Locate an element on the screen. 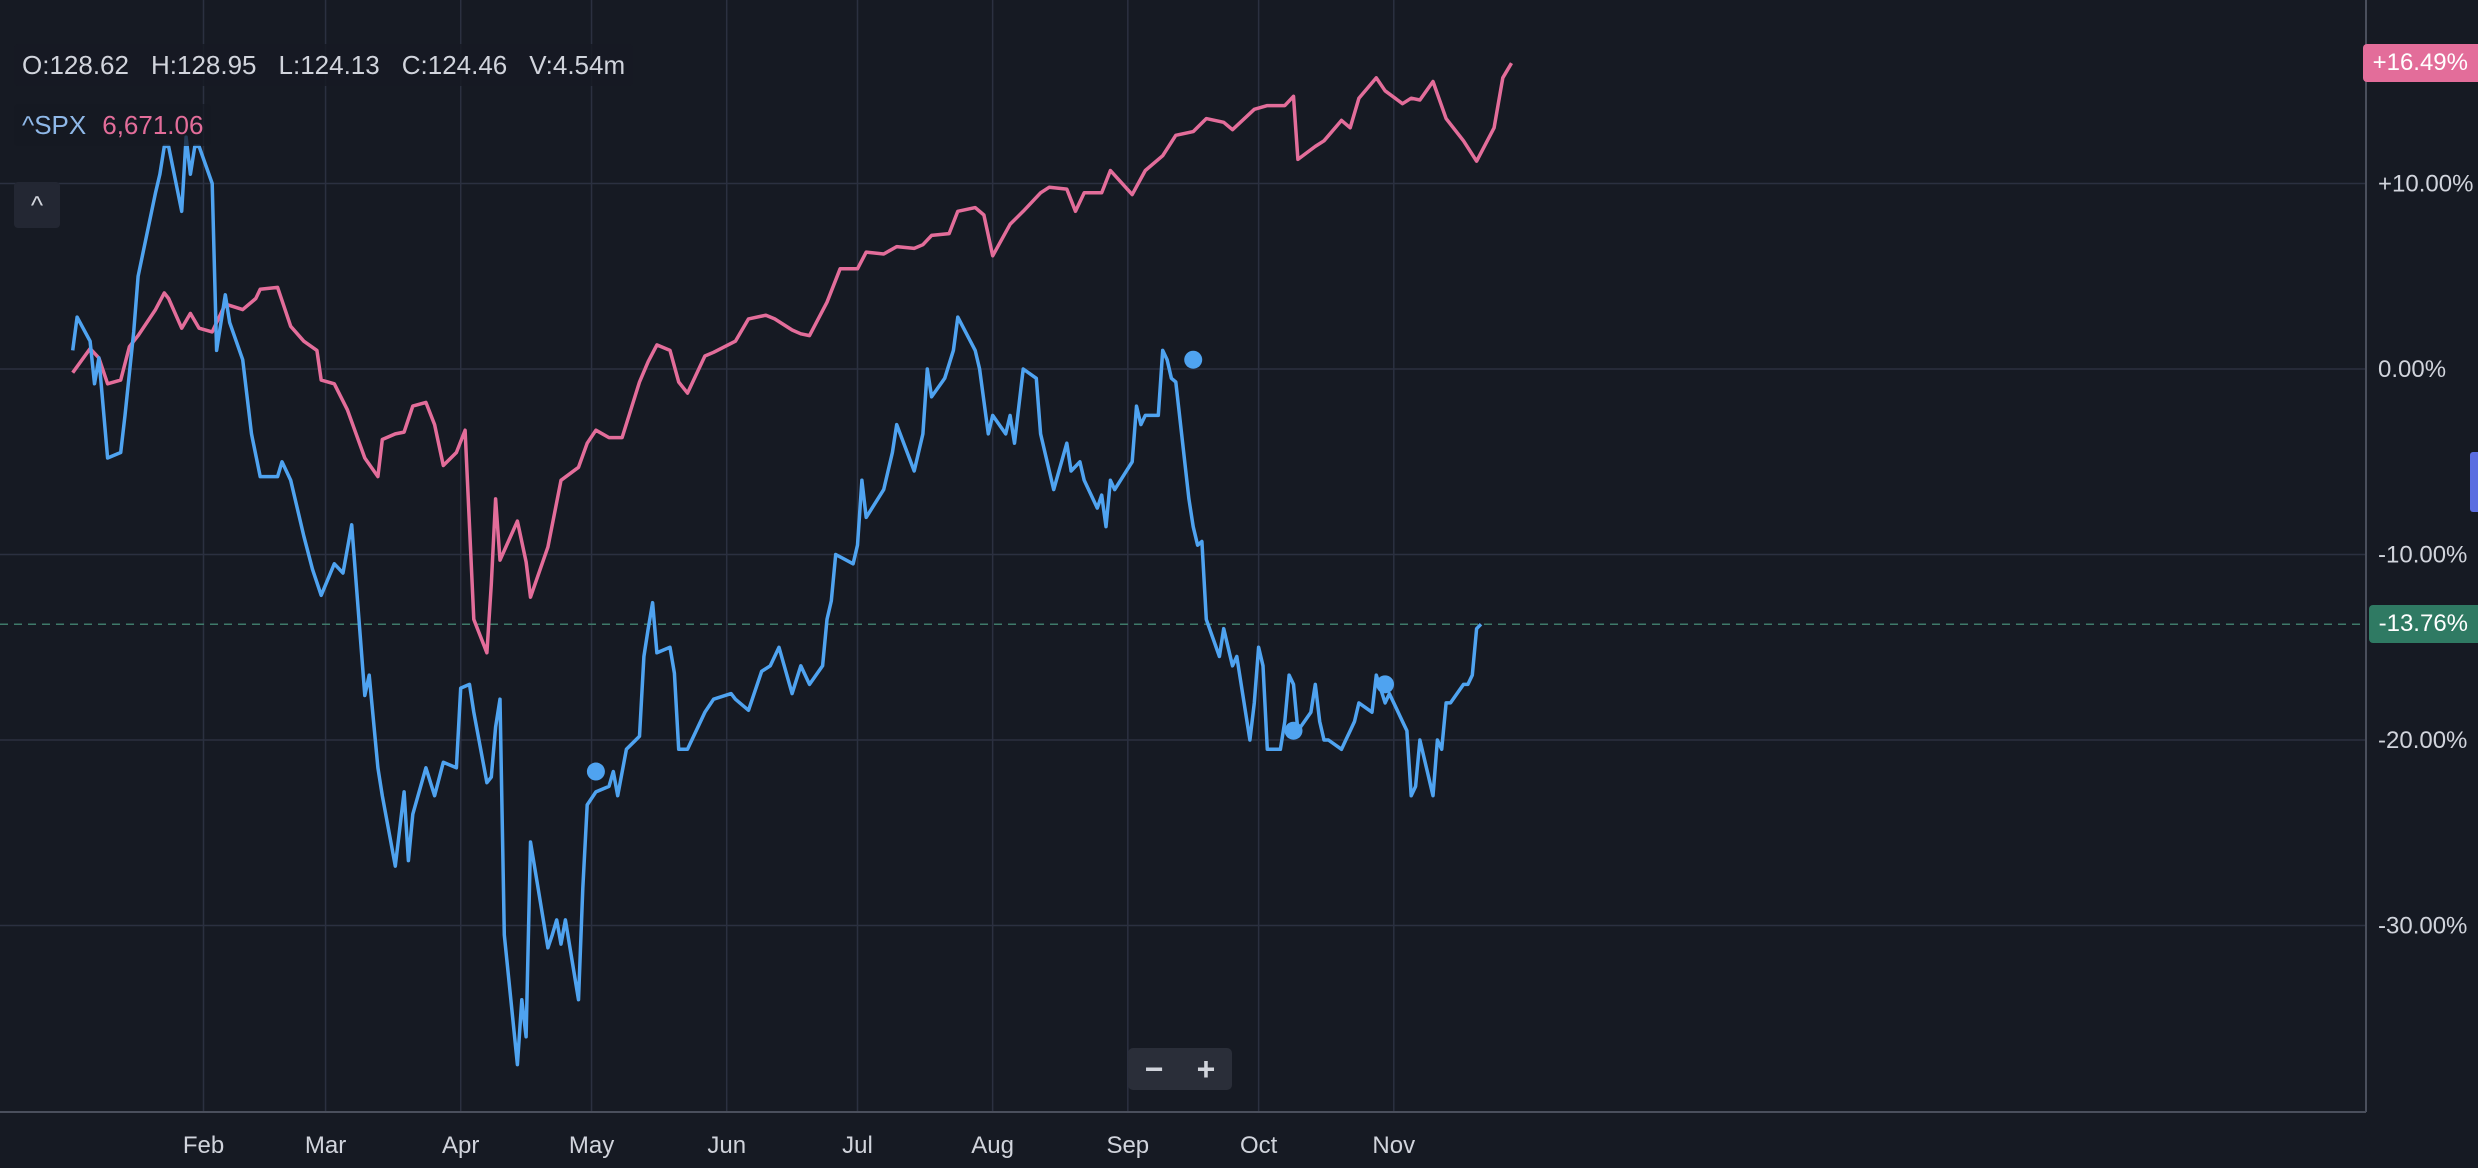 This screenshot has height=1168, width=2478. y-axis: +10.00% 0.00% -10.00% -20.00% -30.00% is located at coordinates (2425, 555).